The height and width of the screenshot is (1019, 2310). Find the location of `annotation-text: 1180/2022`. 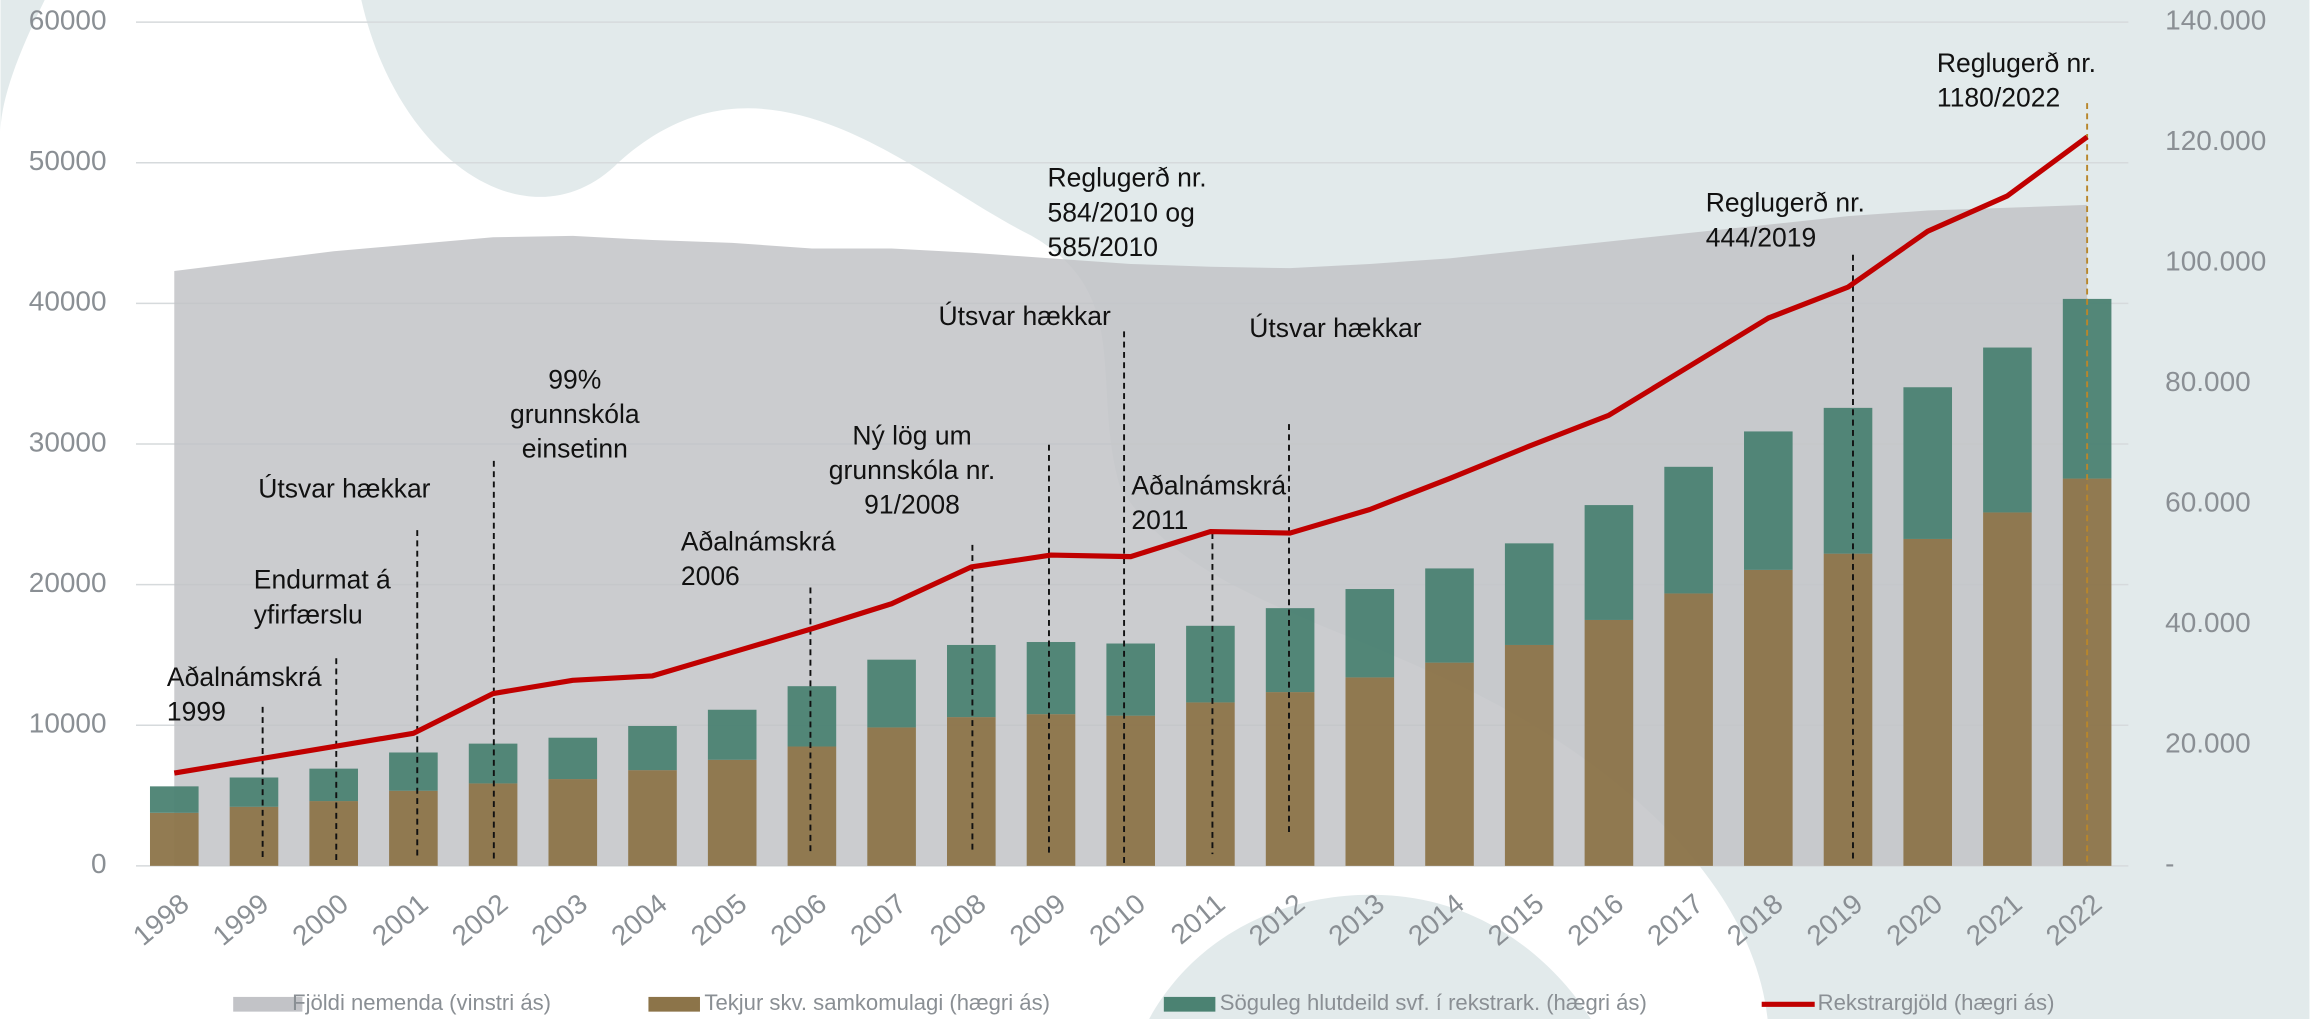

annotation-text: 1180/2022 is located at coordinates (1998, 97).